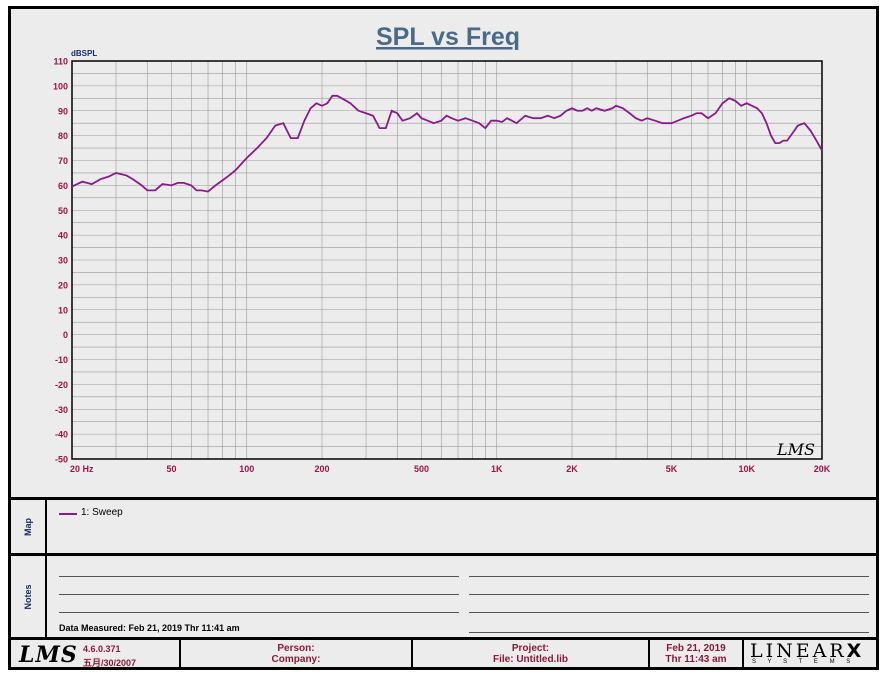  What do you see at coordinates (84, 53) in the screenshot?
I see `y-axis-label: dBSPL` at bounding box center [84, 53].